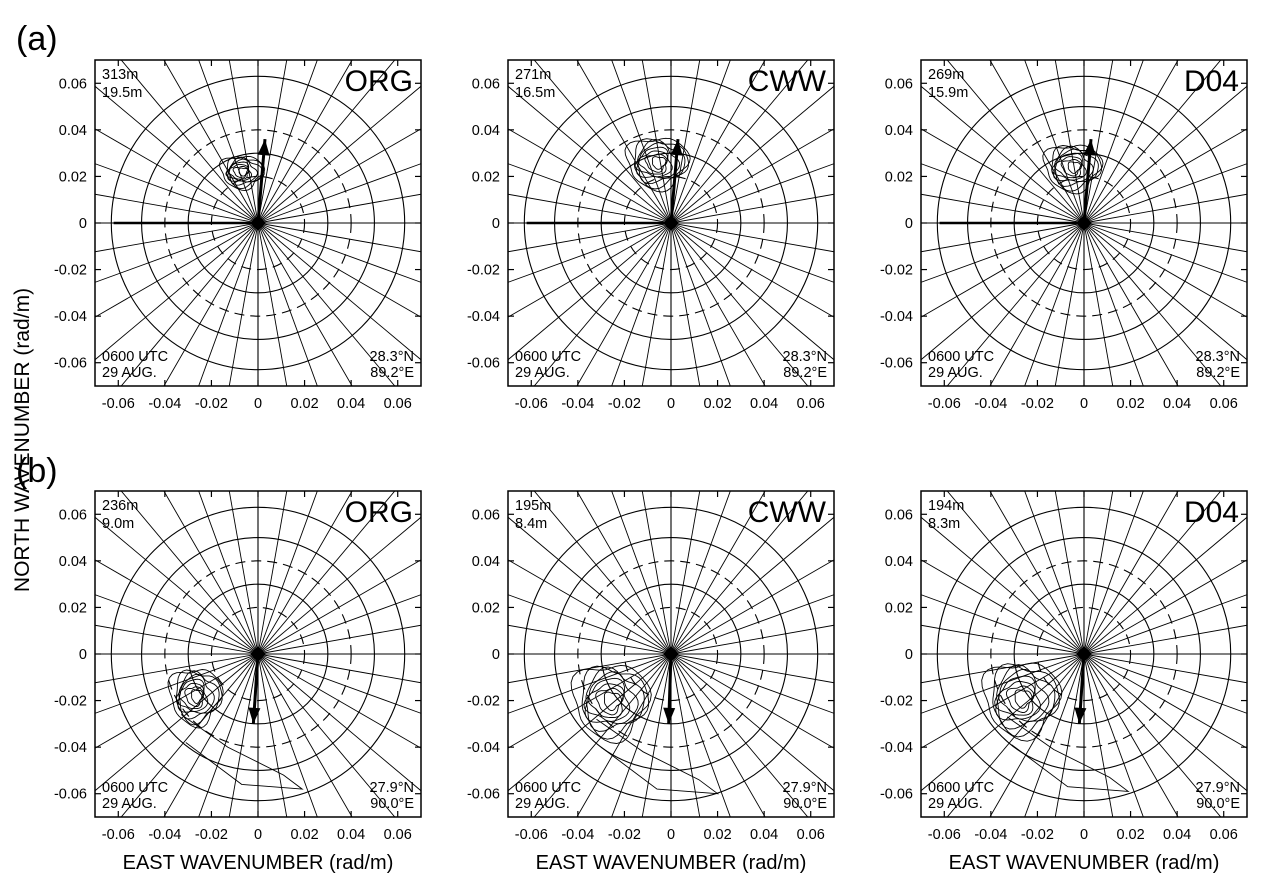 The height and width of the screenshot is (877, 1261). What do you see at coordinates (22, 440) in the screenshot?
I see `figure-y-axis-label: NORTH WAVENUMBER (rad/m)` at bounding box center [22, 440].